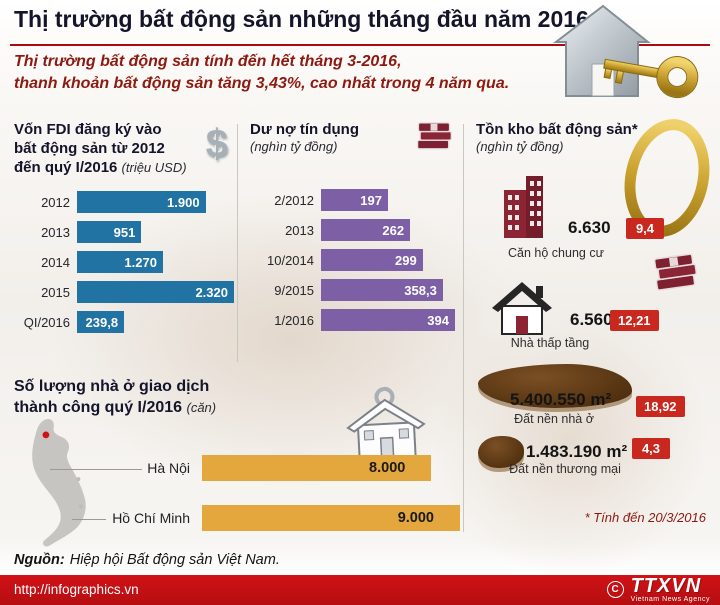  Describe the element at coordinates (88, 129) in the screenshot. I see `fdi-title-line-1: Vốn FDI đăng ký vào` at that location.